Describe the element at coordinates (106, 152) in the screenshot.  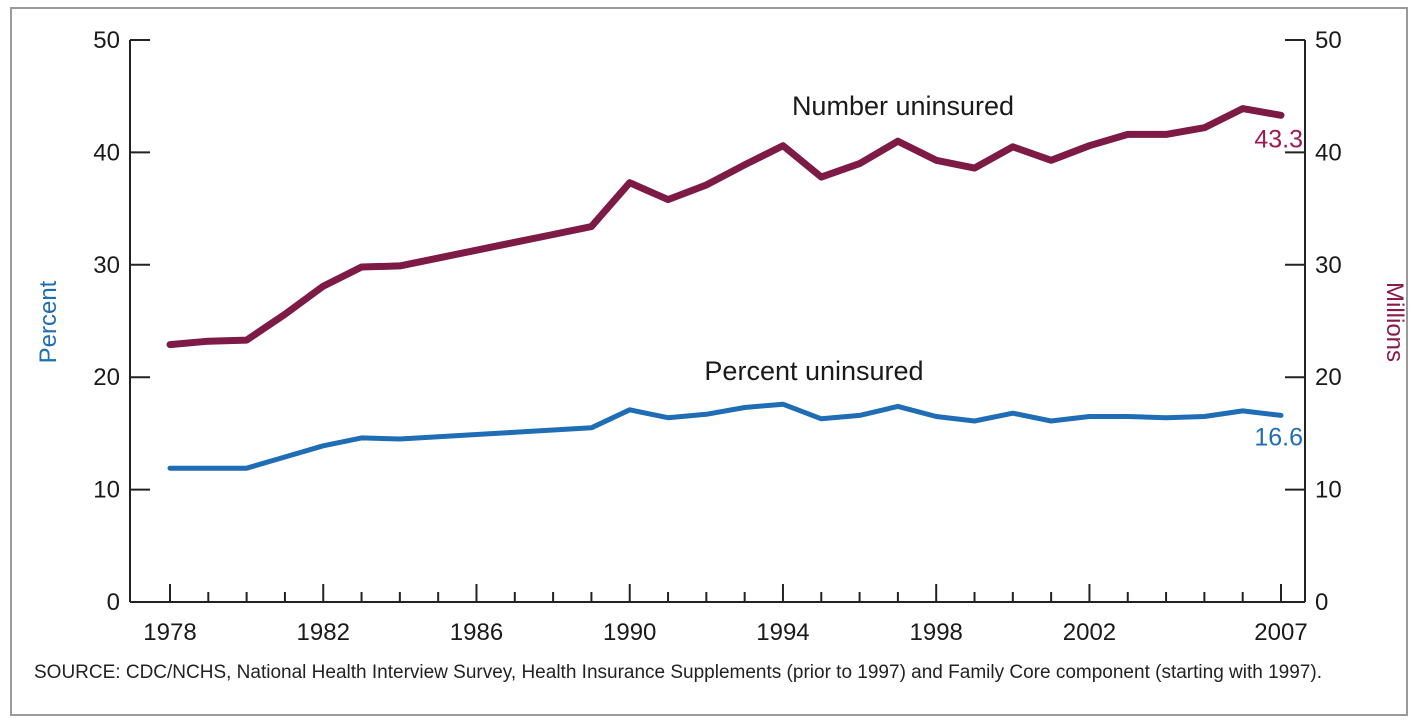
I see `left-y-tick-label: 40` at that location.